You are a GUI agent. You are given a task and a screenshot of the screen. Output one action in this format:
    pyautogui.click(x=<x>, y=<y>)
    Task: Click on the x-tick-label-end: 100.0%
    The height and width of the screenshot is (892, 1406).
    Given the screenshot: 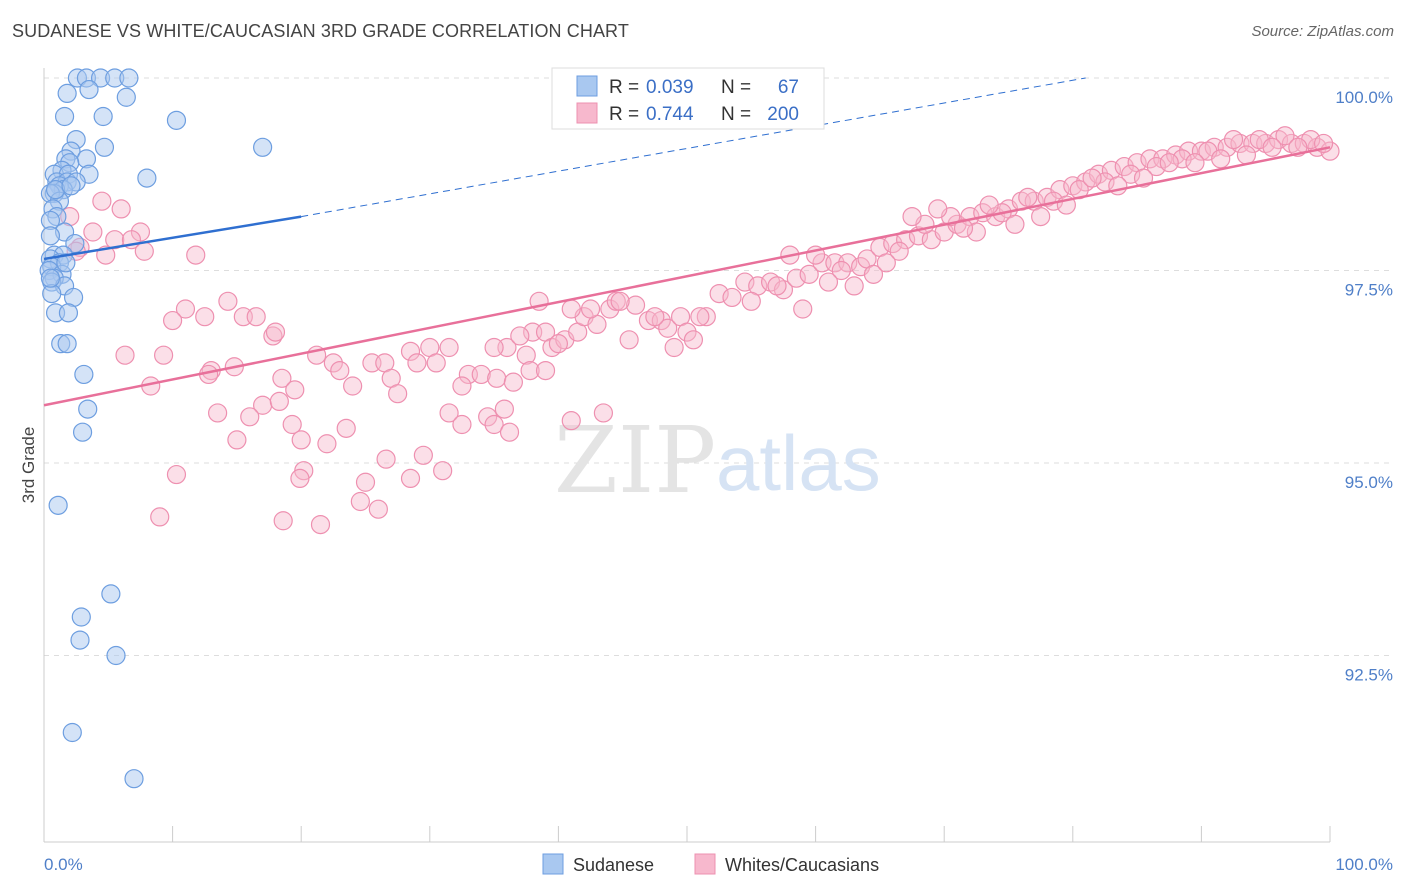 What is the action you would take?
    pyautogui.click(x=1364, y=864)
    